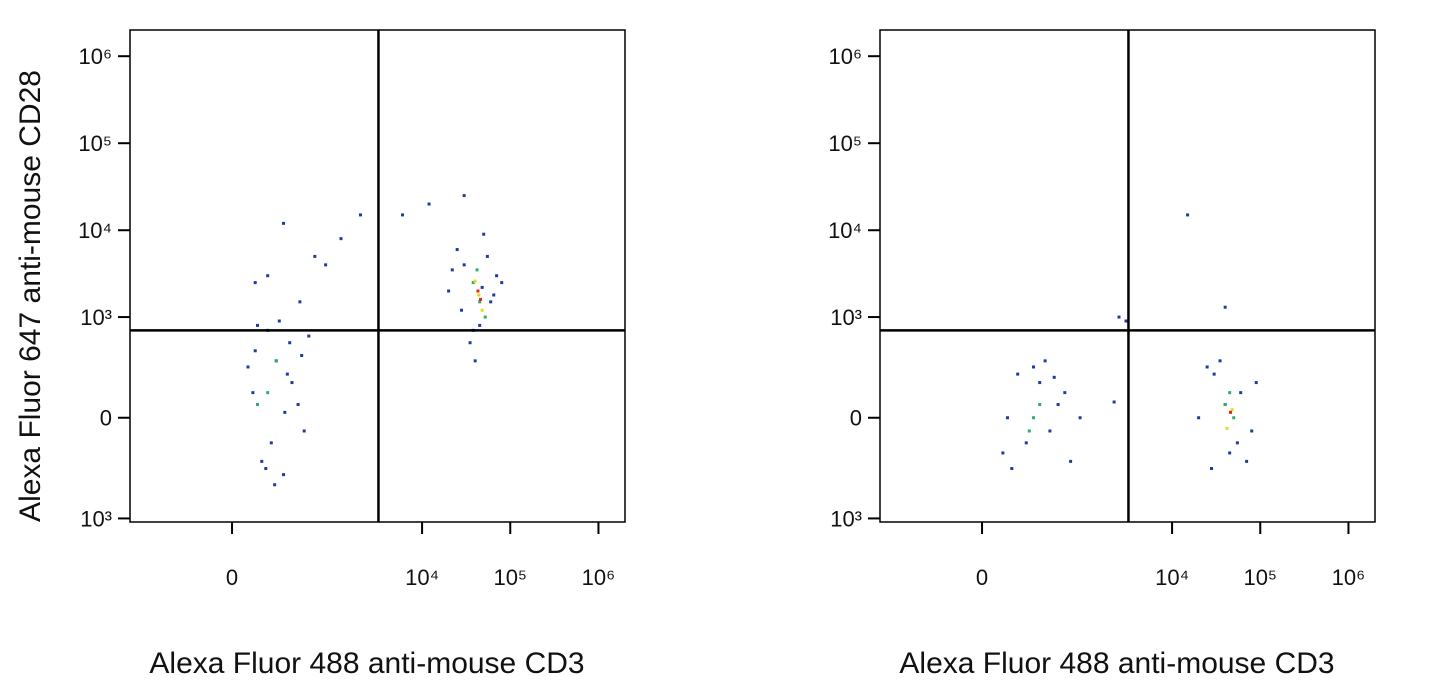 This screenshot has height=687, width=1445. What do you see at coordinates (366, 663) in the screenshot?
I see `x-axis-title: Alexa Fluor 488 anti-mouse CD3` at bounding box center [366, 663].